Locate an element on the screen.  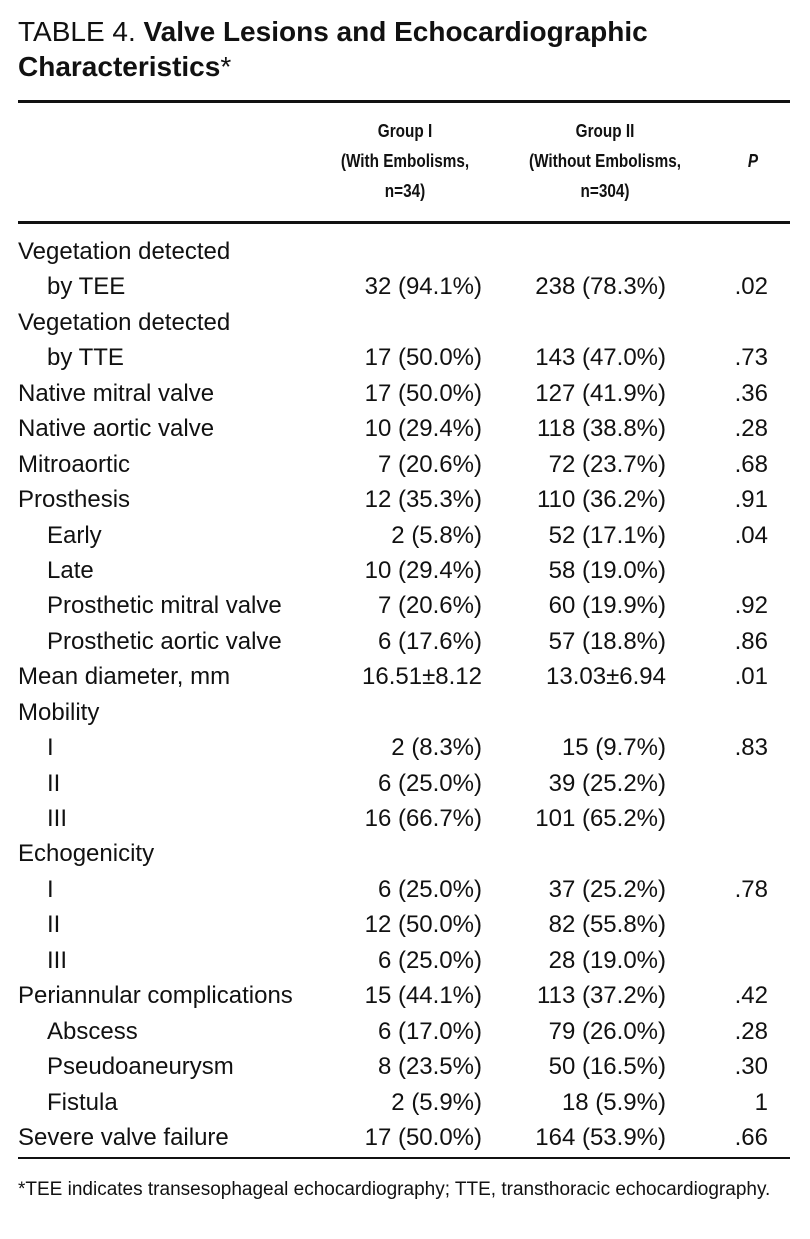
row-label: Late is located at coordinates (70, 570).